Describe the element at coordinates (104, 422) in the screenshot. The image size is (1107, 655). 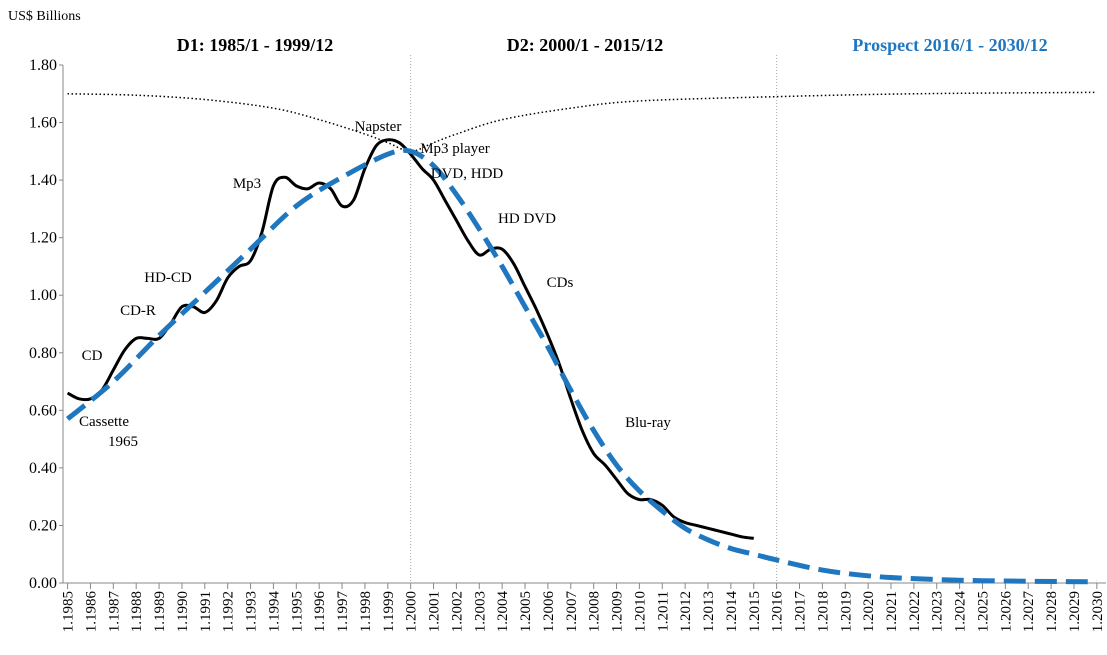
I see `annotation: Cassette` at that location.